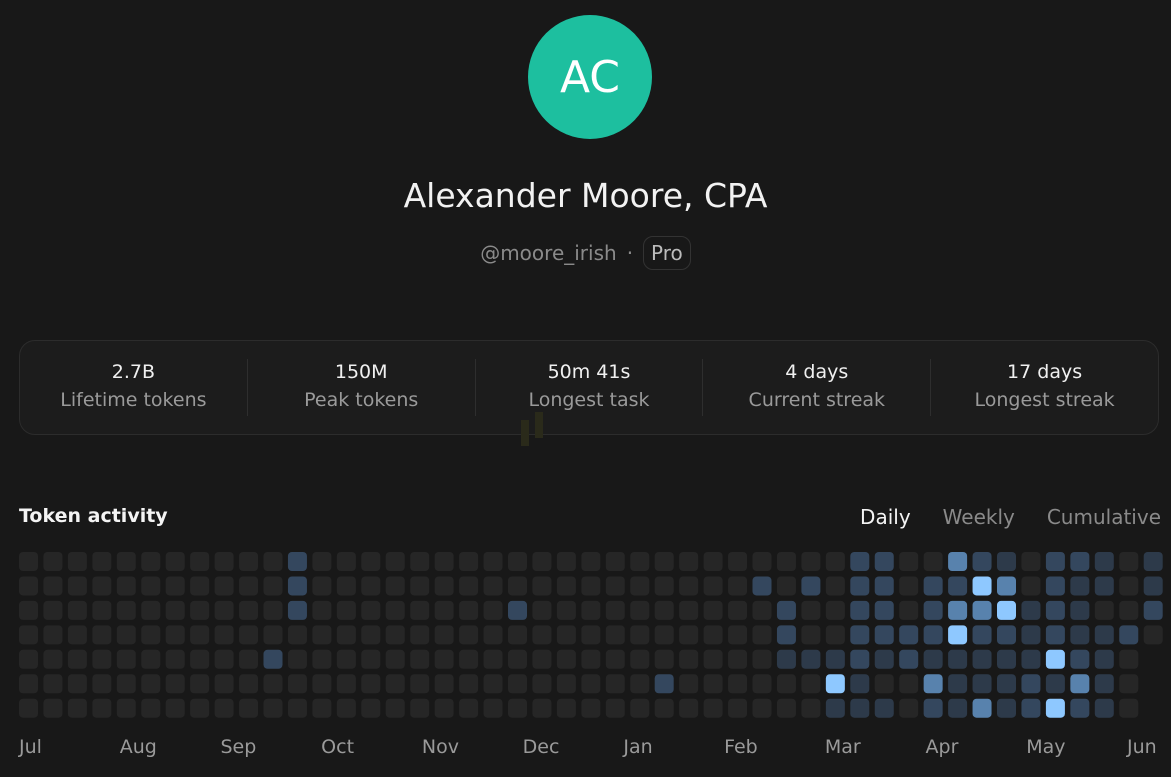 The image size is (1171, 777). I want to click on tab: Daily, so click(885, 517).